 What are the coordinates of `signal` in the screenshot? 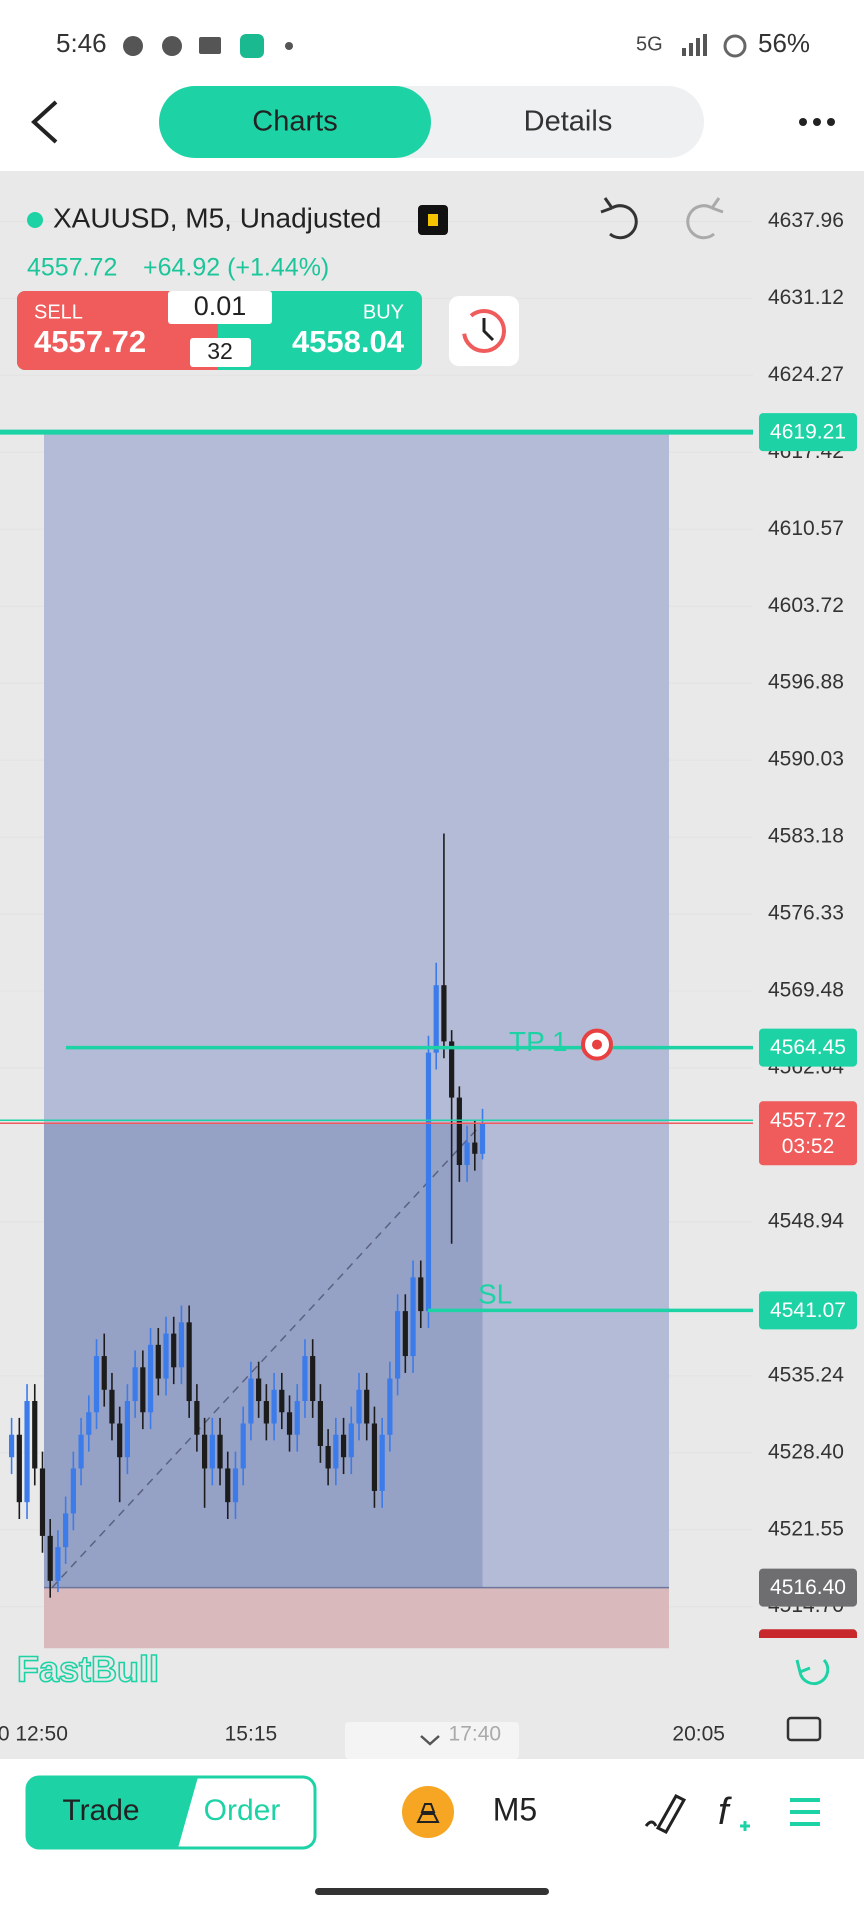 It's located at (694, 45).